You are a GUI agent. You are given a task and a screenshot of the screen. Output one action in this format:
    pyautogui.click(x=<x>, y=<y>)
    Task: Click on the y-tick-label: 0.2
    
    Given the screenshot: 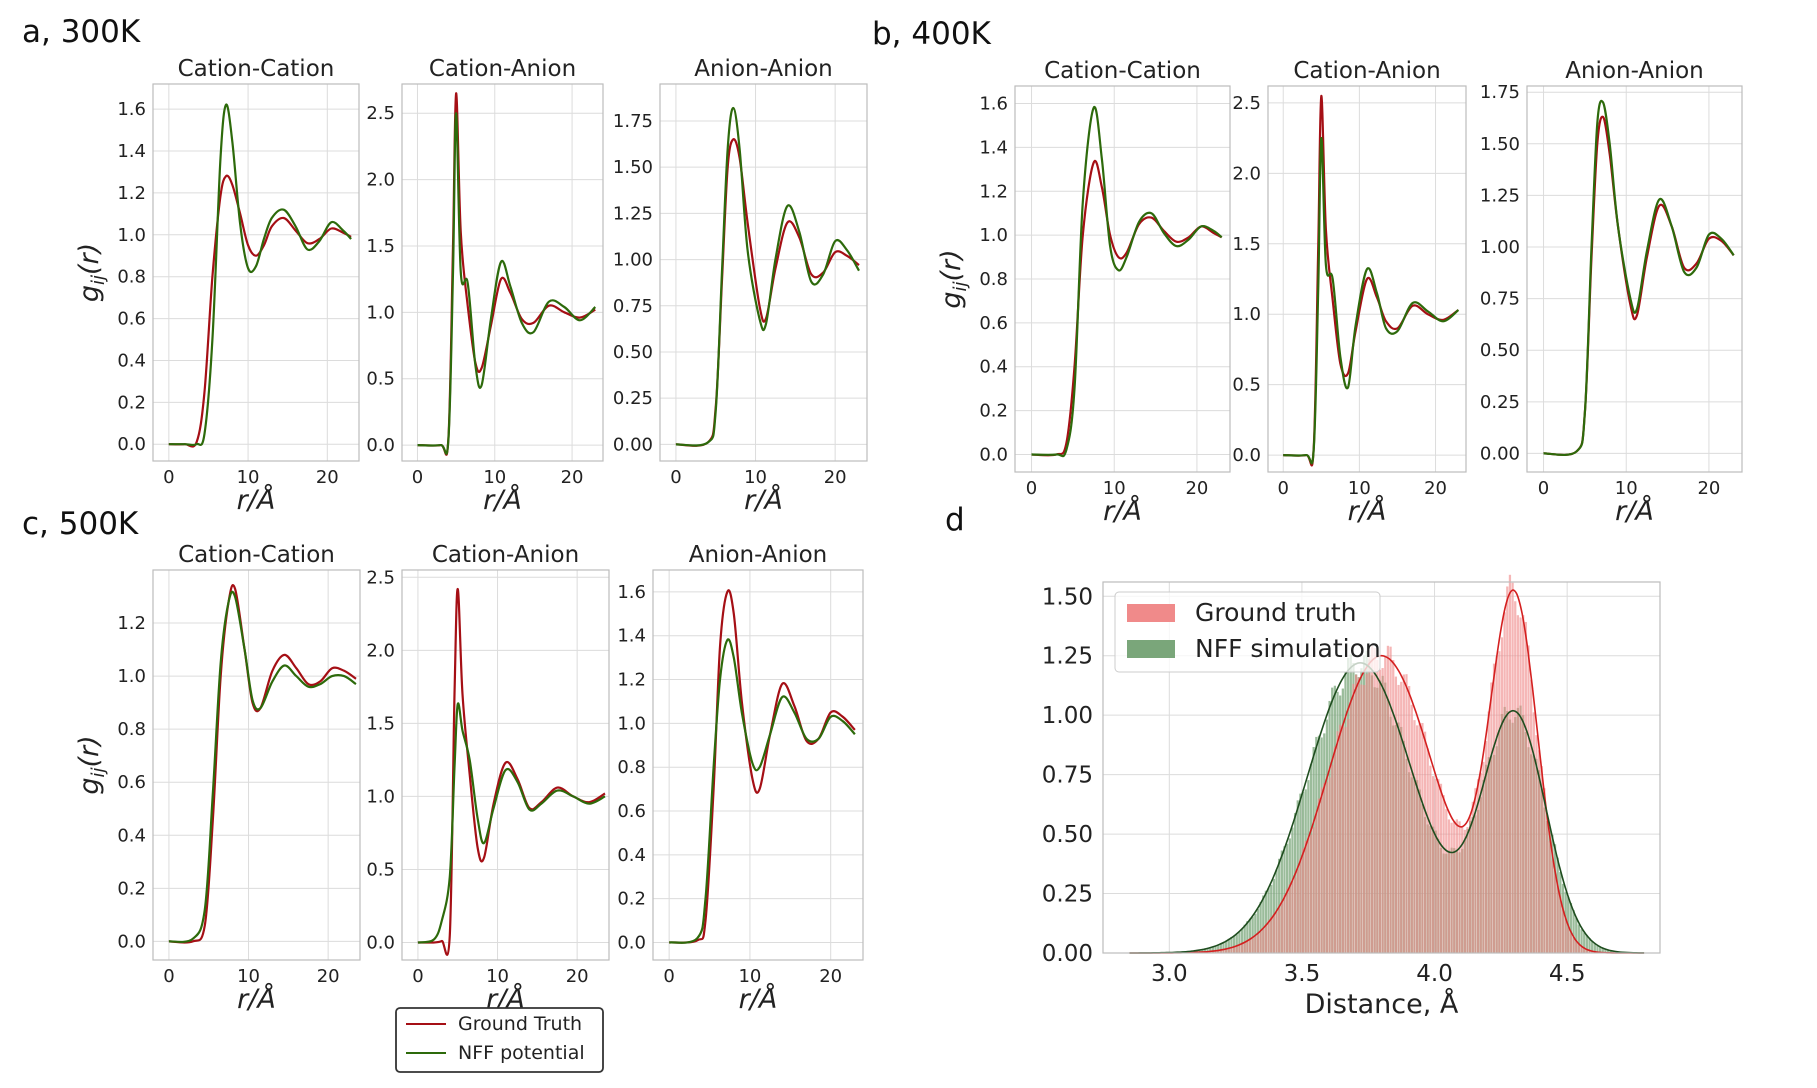 What is the action you would take?
    pyautogui.click(x=631, y=899)
    